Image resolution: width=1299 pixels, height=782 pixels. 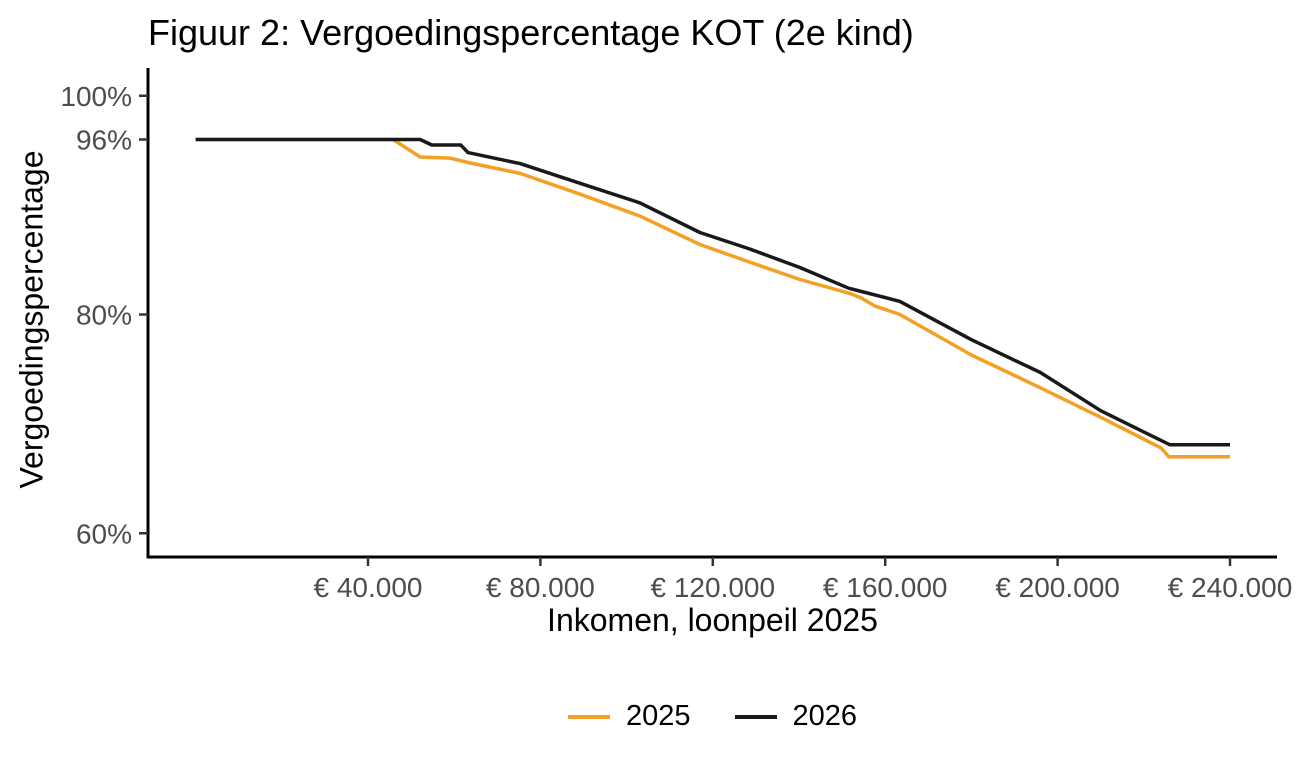 What do you see at coordinates (658, 716) in the screenshot?
I see `legend-label-2025: 2025` at bounding box center [658, 716].